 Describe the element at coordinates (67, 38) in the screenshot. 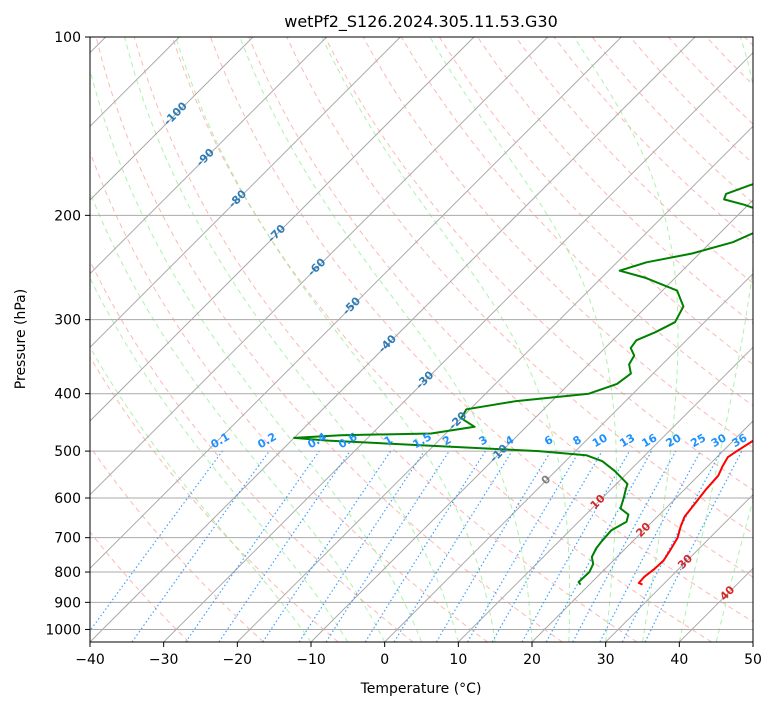

I see `y-tick-label: 100` at that location.